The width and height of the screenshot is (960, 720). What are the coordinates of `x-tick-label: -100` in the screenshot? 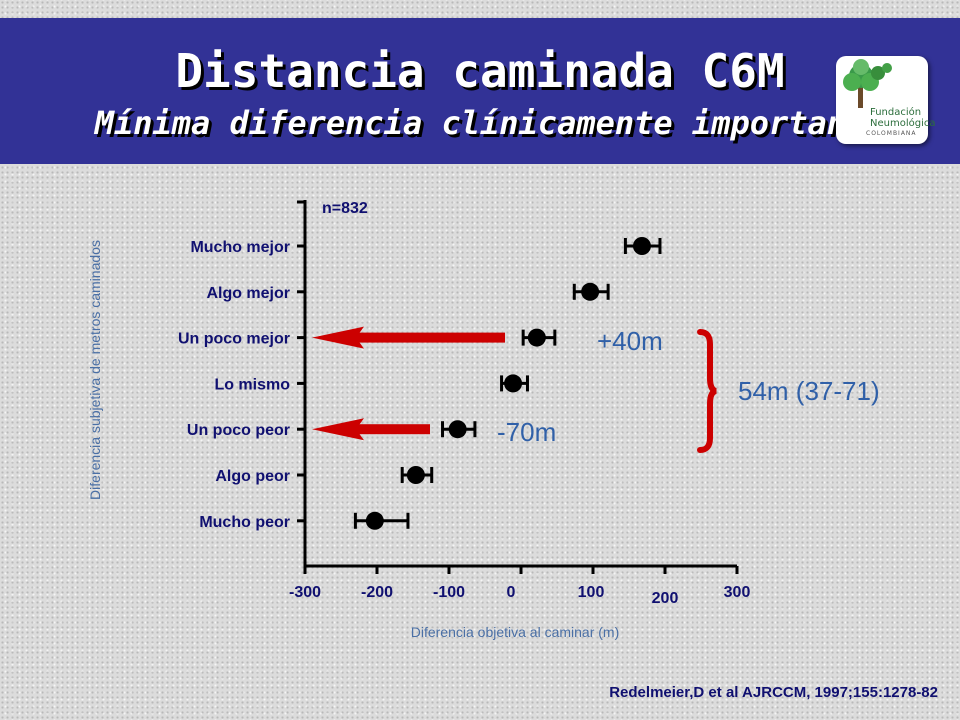 It's located at (449, 592).